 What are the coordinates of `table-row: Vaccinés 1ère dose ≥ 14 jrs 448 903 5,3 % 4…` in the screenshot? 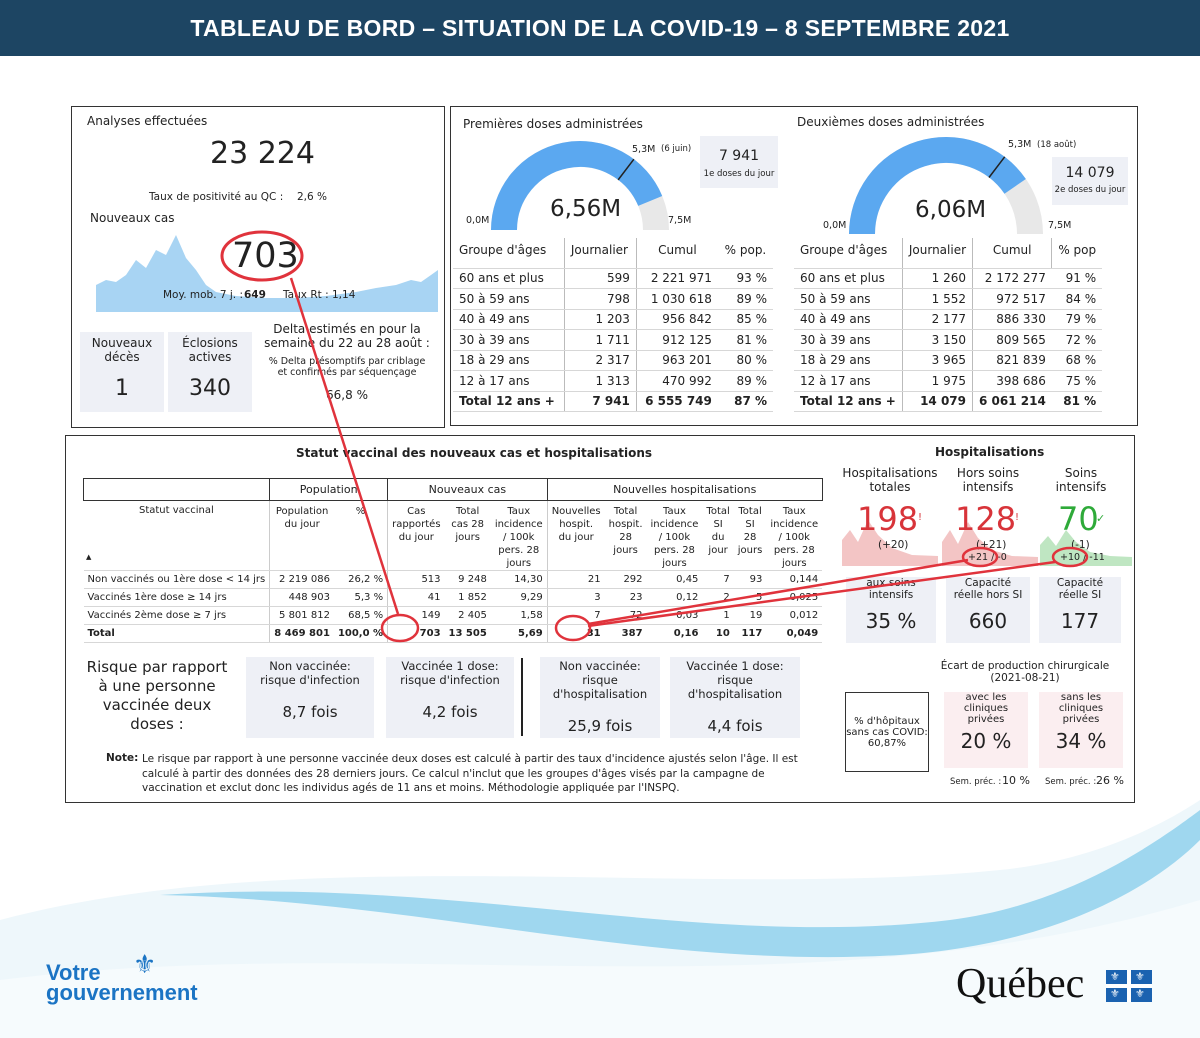 It's located at (453, 597).